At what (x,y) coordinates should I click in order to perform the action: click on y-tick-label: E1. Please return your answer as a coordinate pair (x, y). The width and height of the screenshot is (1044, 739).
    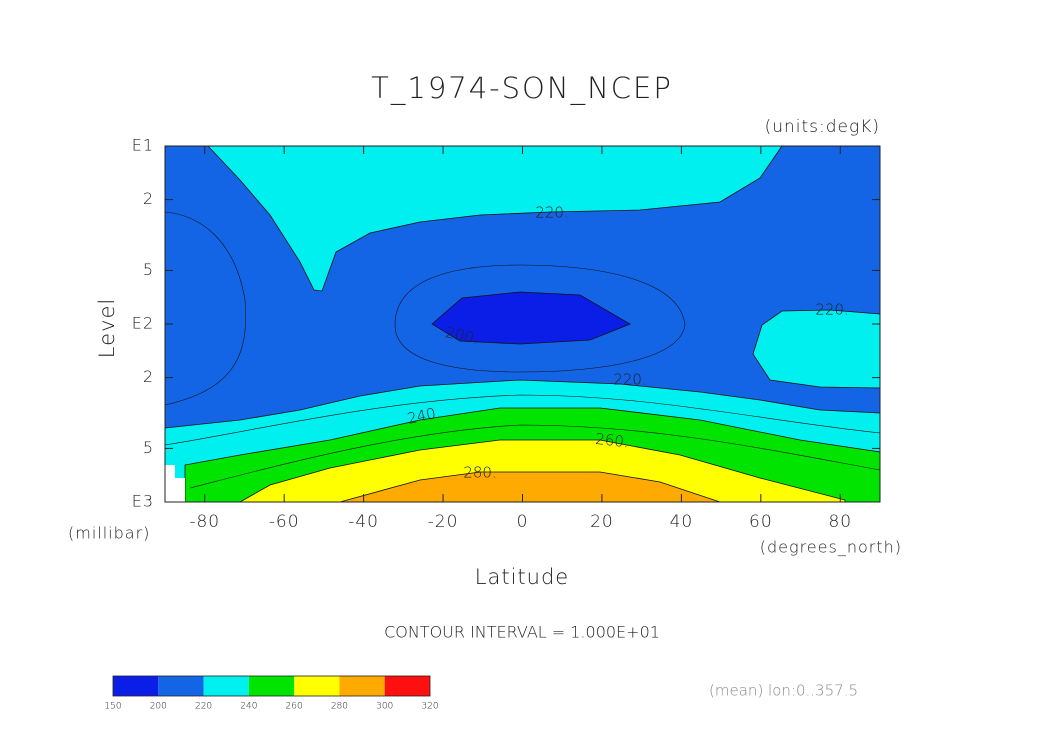
    Looking at the image, I should click on (143, 145).